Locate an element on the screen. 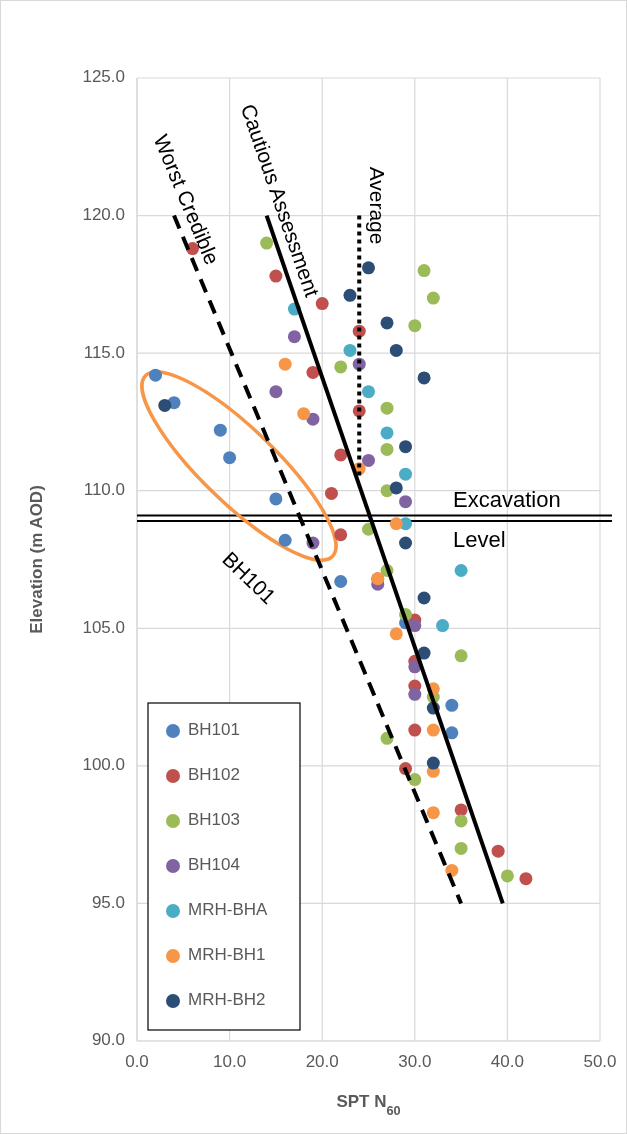 The height and width of the screenshot is (1134, 627). y-tick-label: 105.0 is located at coordinates (103, 627).